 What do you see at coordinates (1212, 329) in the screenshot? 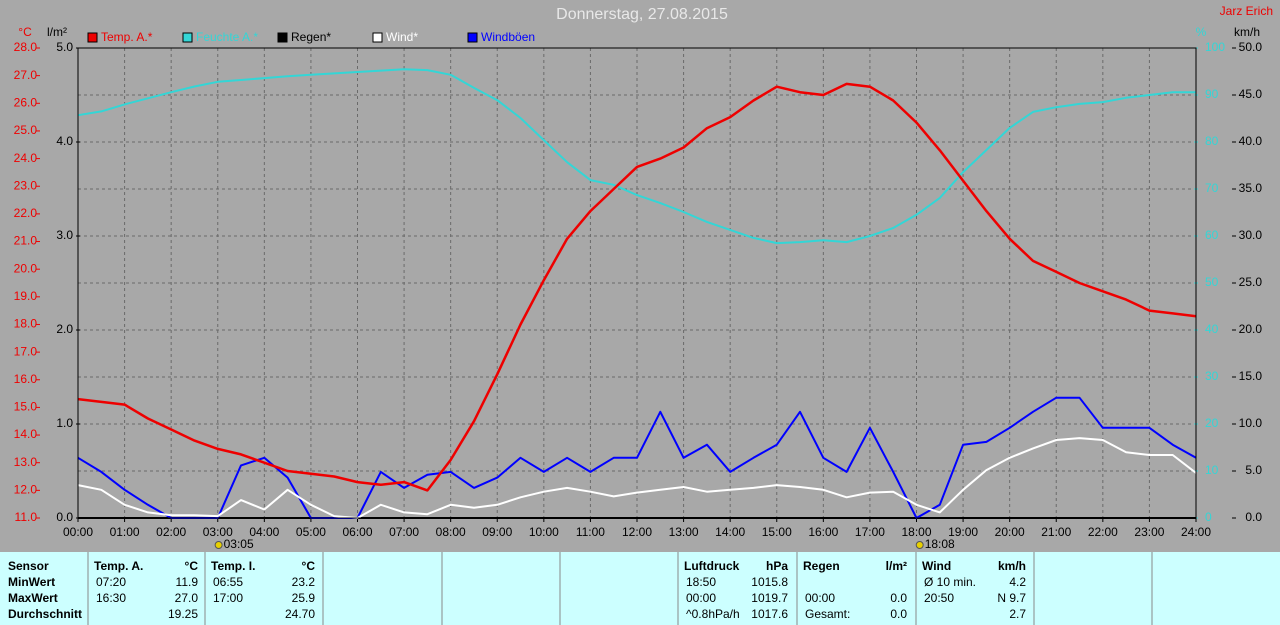
I see `y-tick-label: 40` at bounding box center [1212, 329].